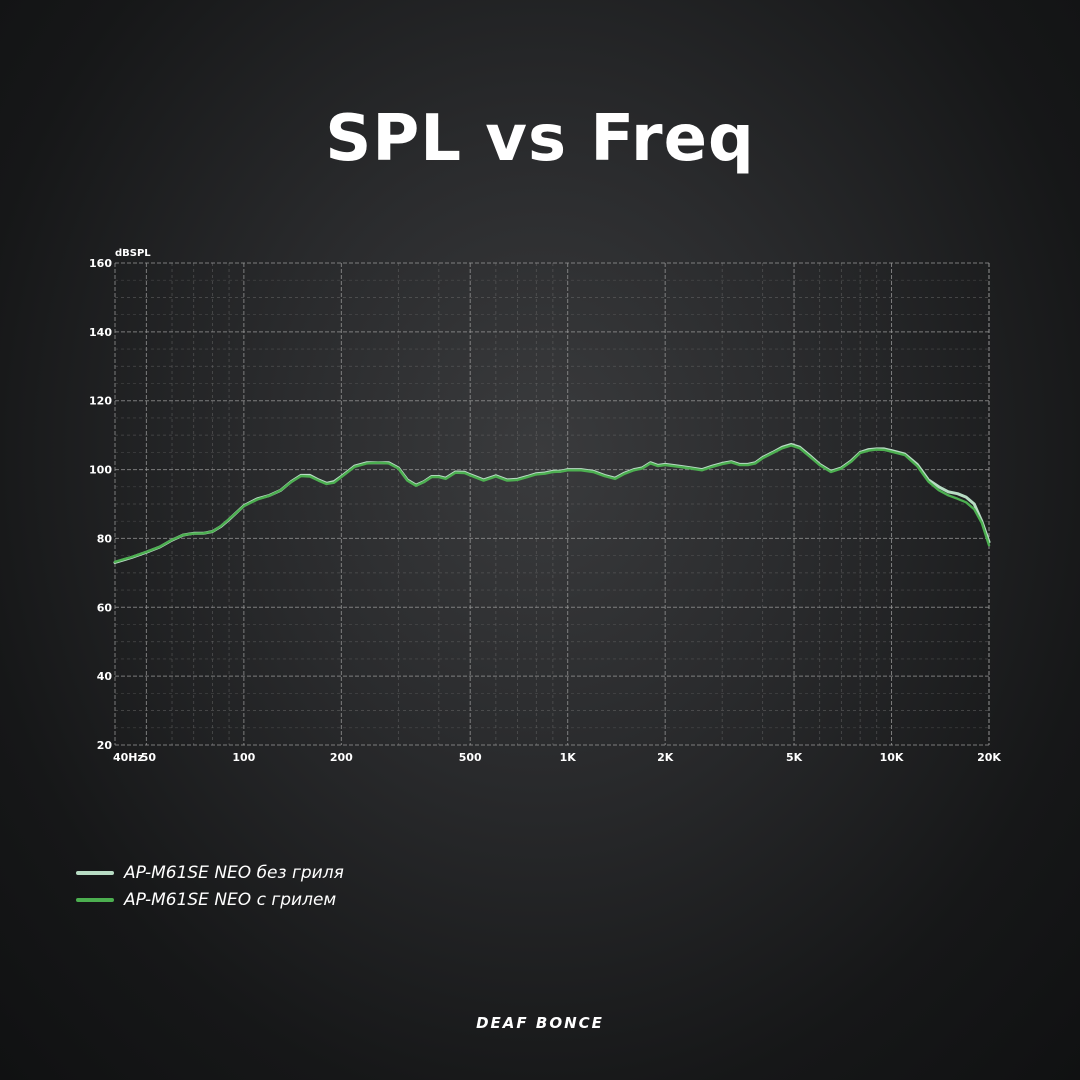  Describe the element at coordinates (95, 873) in the screenshot. I see `legend-swatch-without-grille` at that location.